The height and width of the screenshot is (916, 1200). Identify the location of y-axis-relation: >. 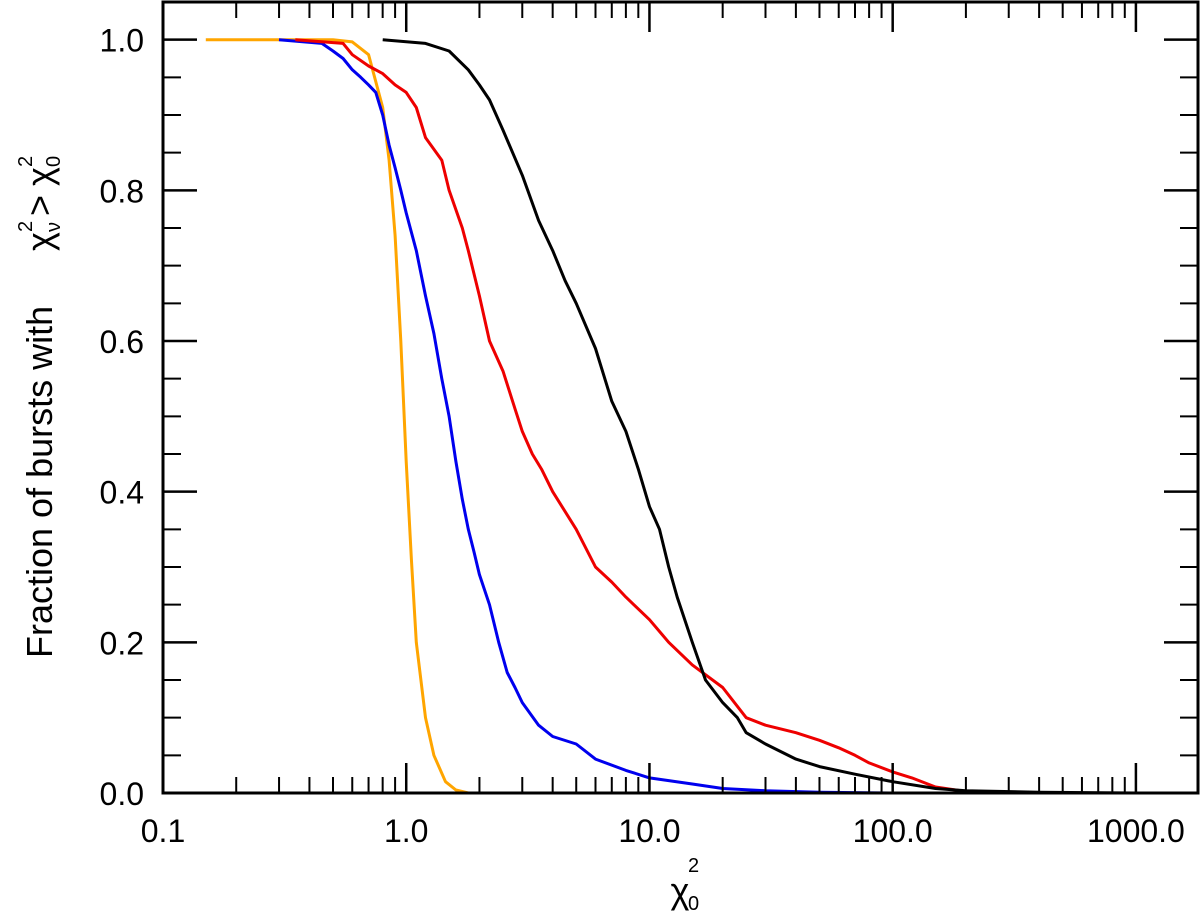
(39, 205).